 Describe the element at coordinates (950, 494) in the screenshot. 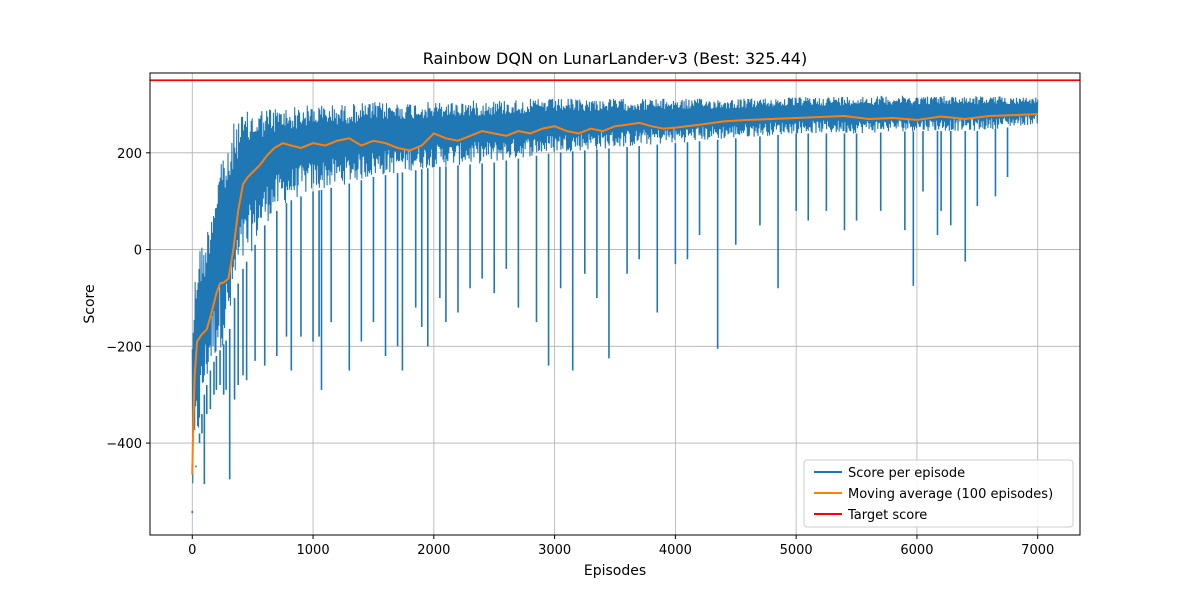

I see `legend-label: Moving average (100 episodes)` at that location.